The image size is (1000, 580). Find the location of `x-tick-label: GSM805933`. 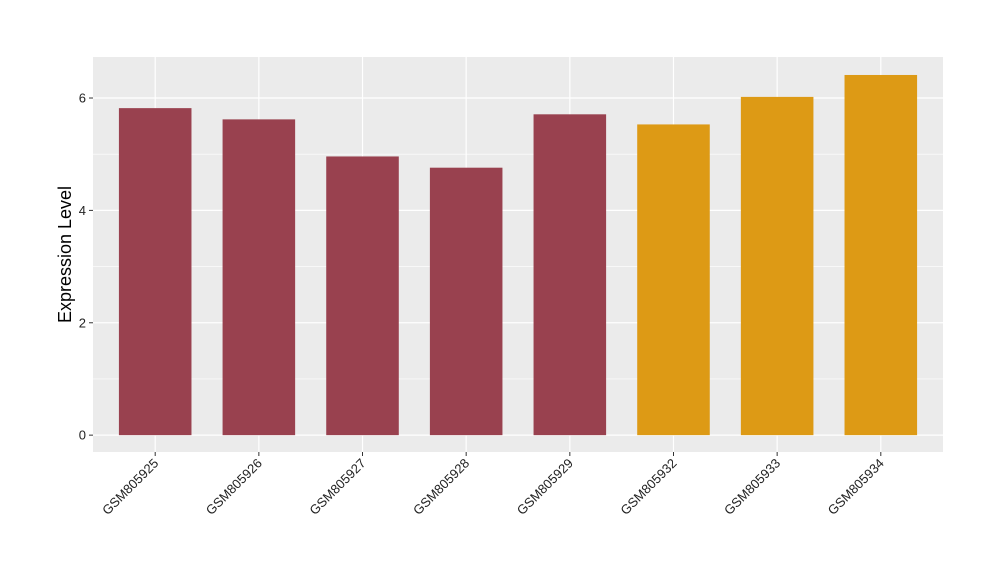

x-tick-label: GSM805933 is located at coordinates (752, 487).